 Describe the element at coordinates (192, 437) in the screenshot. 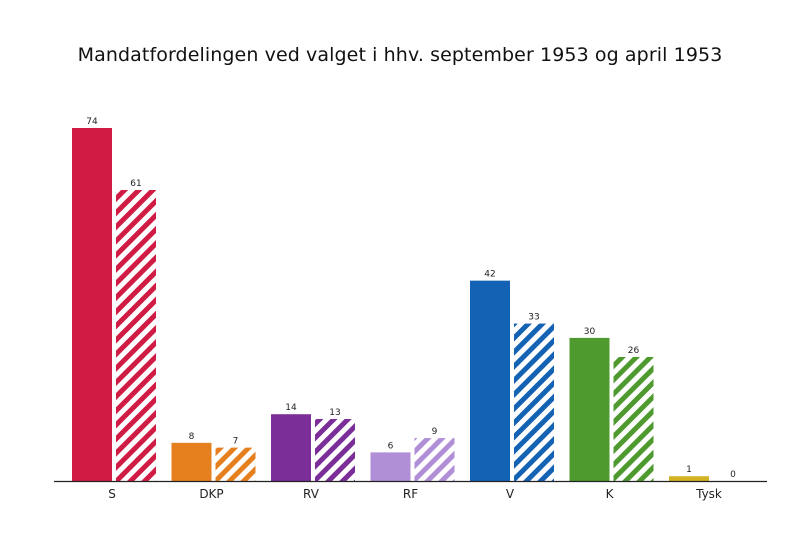

I see `data-label-dkp-solid: 8` at that location.